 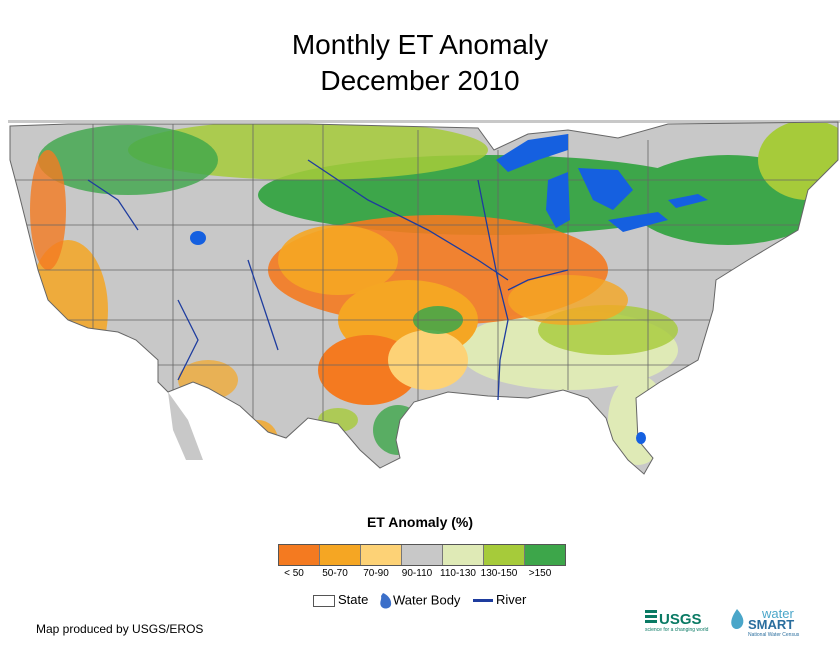 What do you see at coordinates (324, 600) in the screenshot?
I see `state-outline-icon` at bounding box center [324, 600].